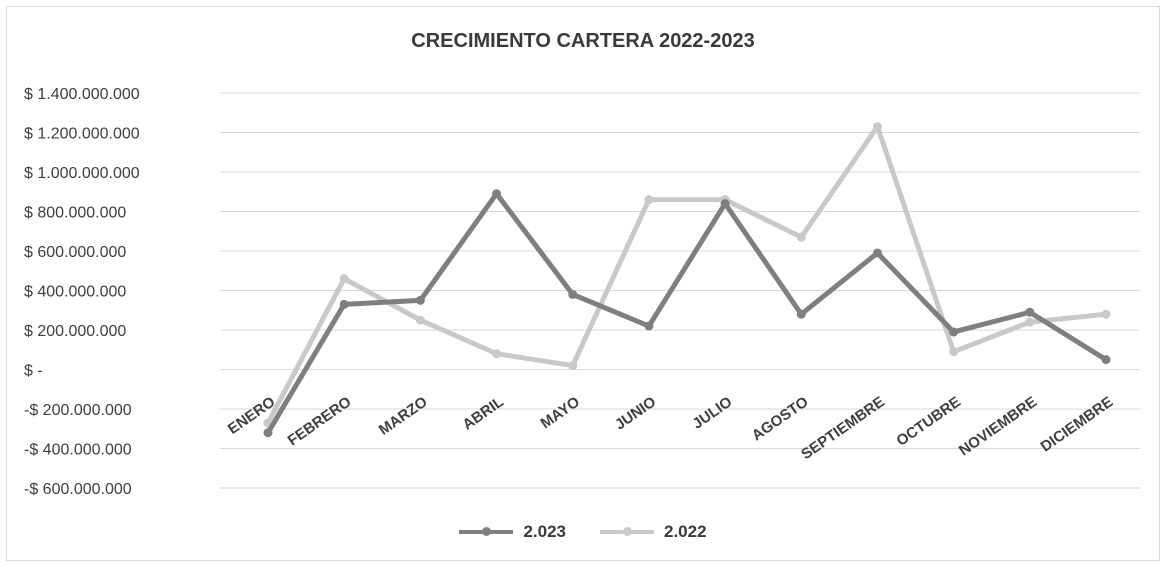  Describe the element at coordinates (75, 213) in the screenshot. I see `y-tick-label: $ 800.000.000` at that location.